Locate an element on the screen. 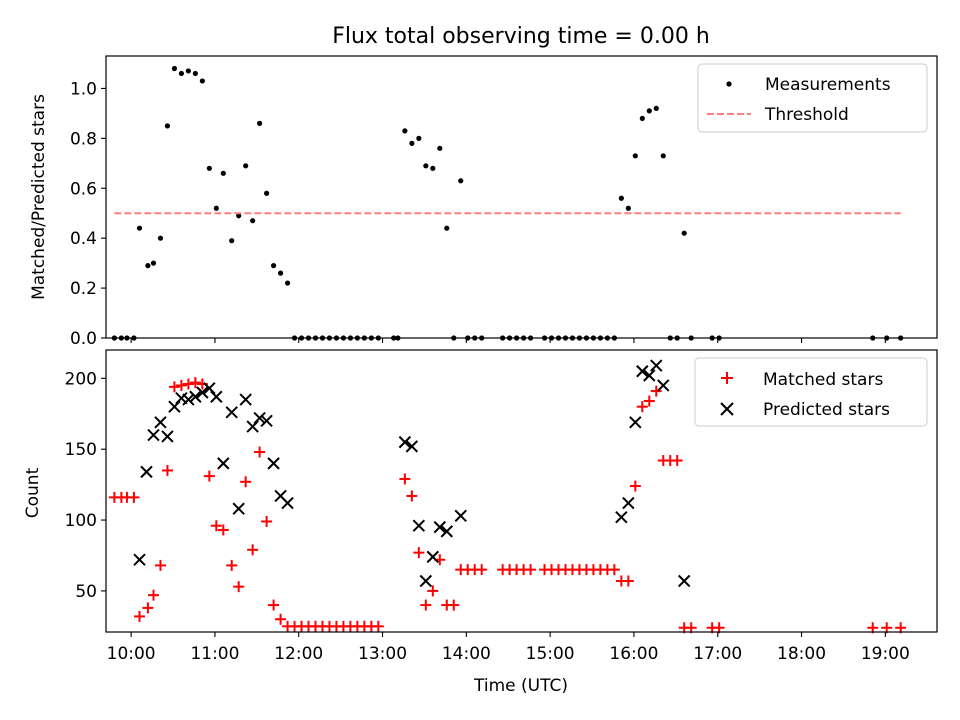 The width and height of the screenshot is (960, 720). top-legend: Measurements Threshold is located at coordinates (812, 98).